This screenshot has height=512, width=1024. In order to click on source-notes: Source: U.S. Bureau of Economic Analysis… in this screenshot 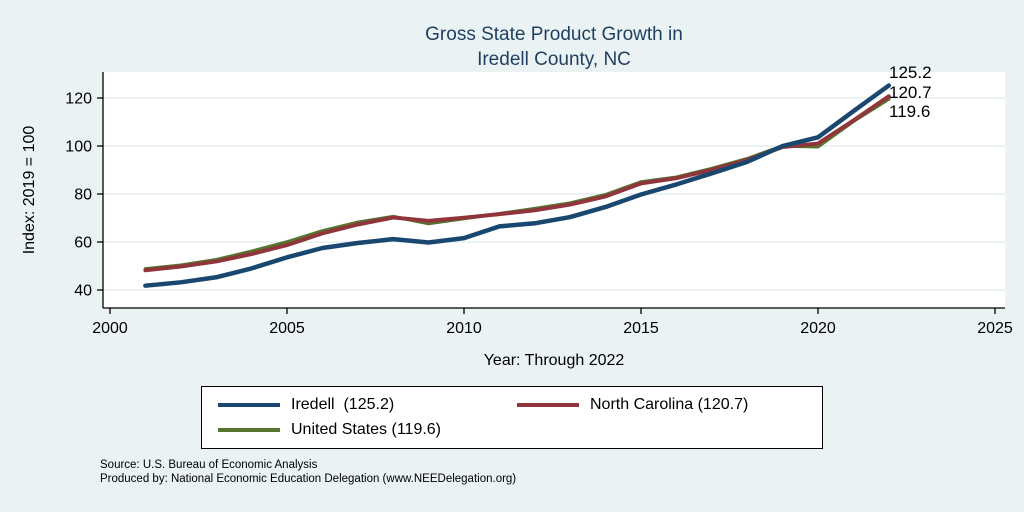, I will do `click(308, 472)`.